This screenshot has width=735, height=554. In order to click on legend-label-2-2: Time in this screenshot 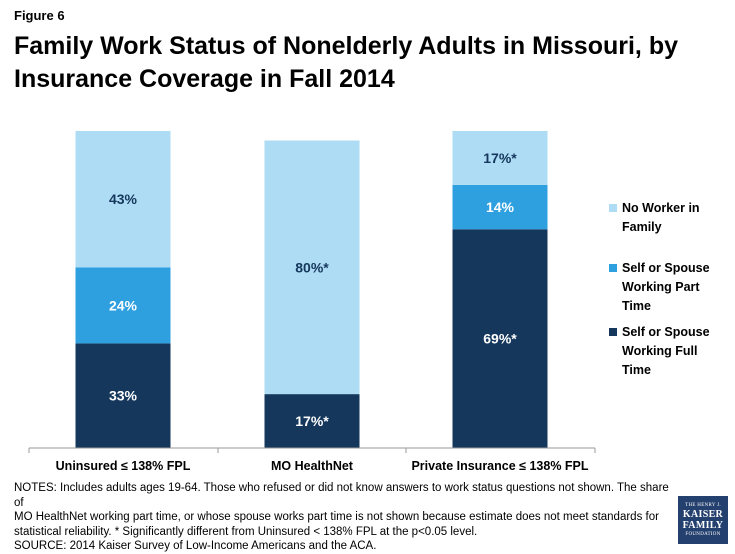, I will do `click(636, 370)`.